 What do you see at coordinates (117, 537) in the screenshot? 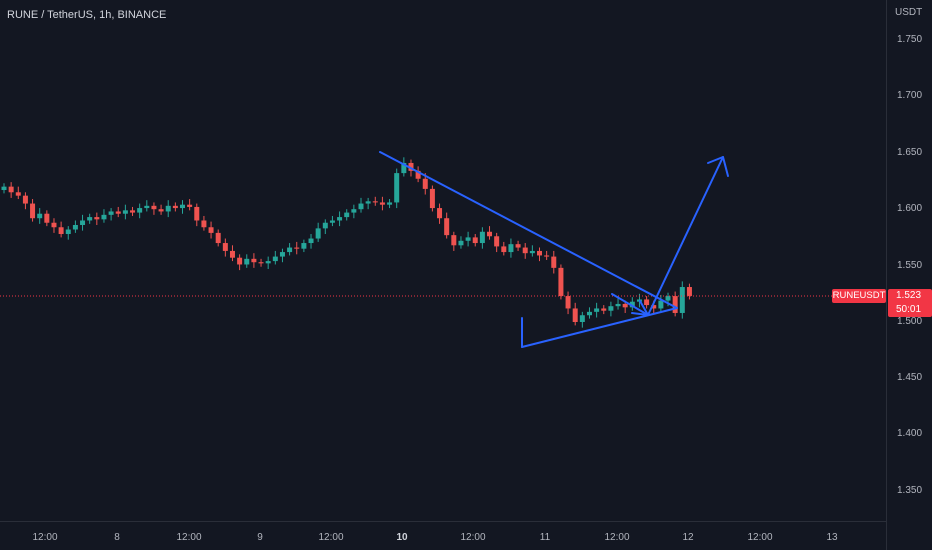
I see `x-tick-label: 8` at bounding box center [117, 537].